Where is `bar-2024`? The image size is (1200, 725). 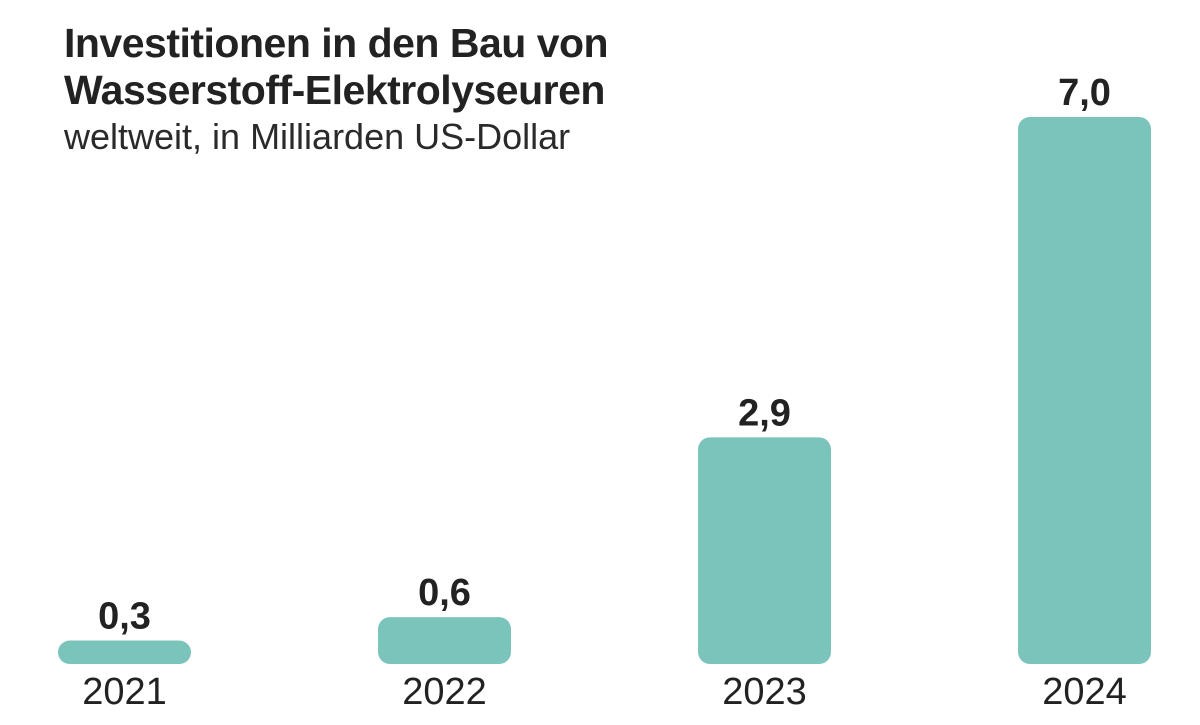
bar-2024 is located at coordinates (1084, 390).